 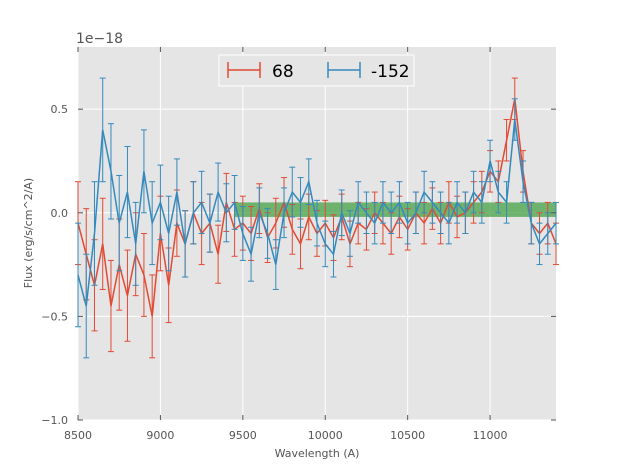 I want to click on y-tick-label: −0.5, so click(x=54, y=316).